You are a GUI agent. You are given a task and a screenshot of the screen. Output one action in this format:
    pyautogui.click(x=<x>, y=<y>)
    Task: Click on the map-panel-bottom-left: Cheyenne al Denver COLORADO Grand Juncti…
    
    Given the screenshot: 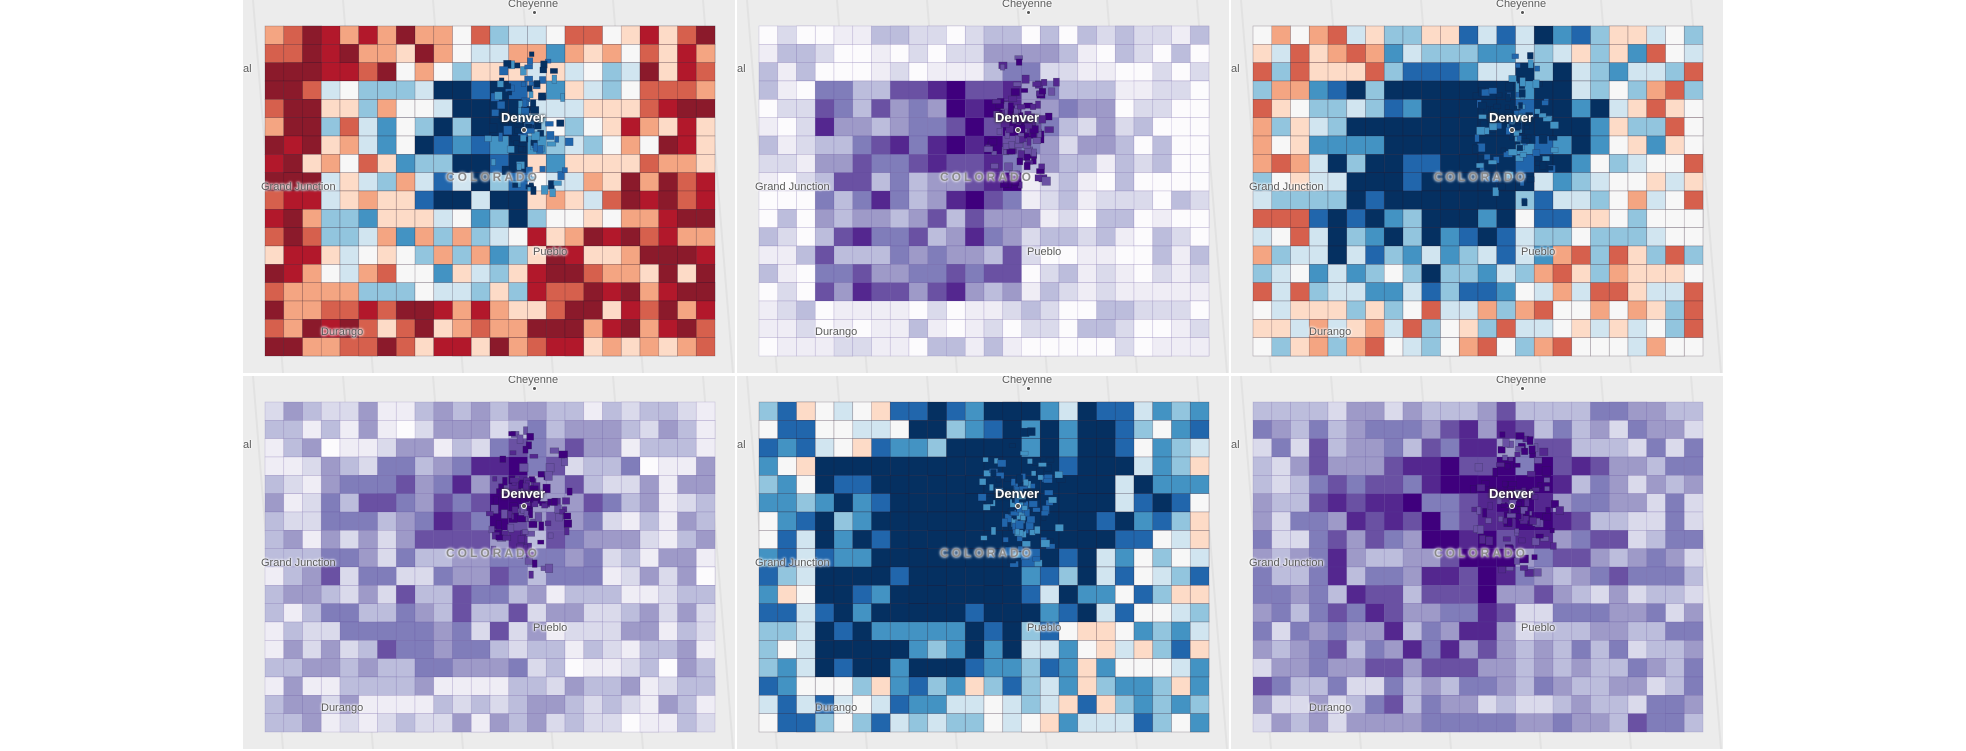 What is the action you would take?
    pyautogui.click(x=489, y=562)
    